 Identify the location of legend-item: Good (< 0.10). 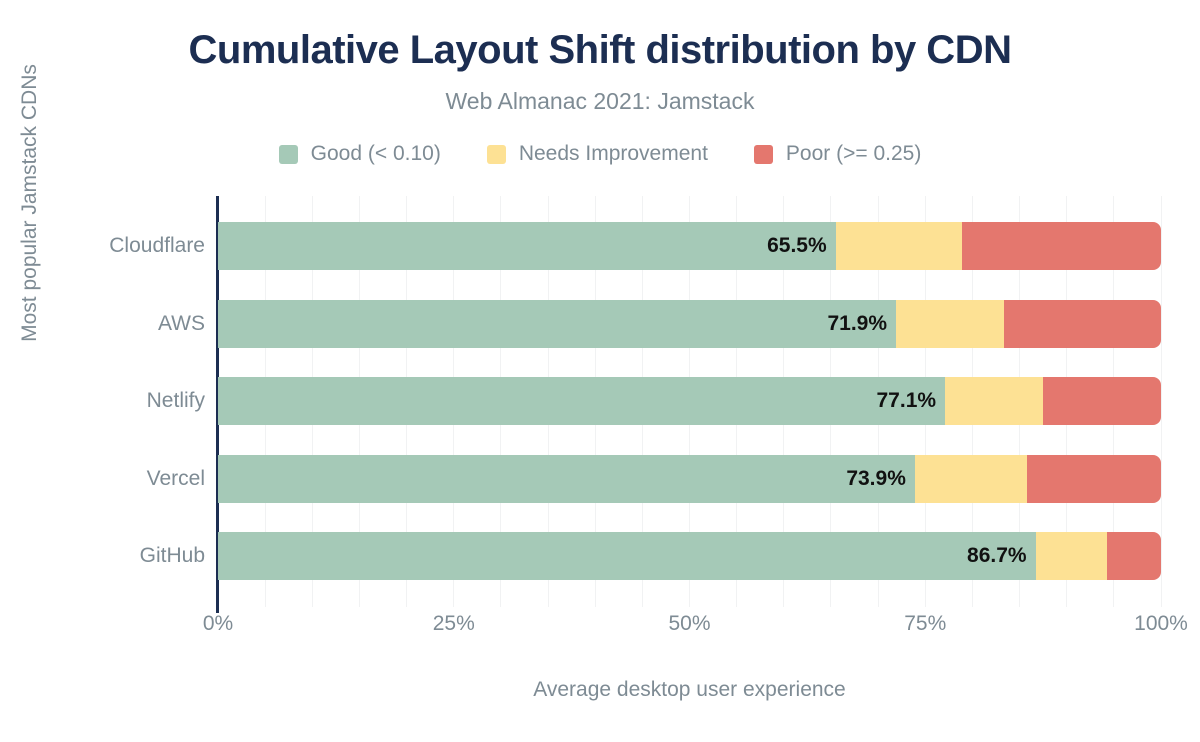
(359, 154).